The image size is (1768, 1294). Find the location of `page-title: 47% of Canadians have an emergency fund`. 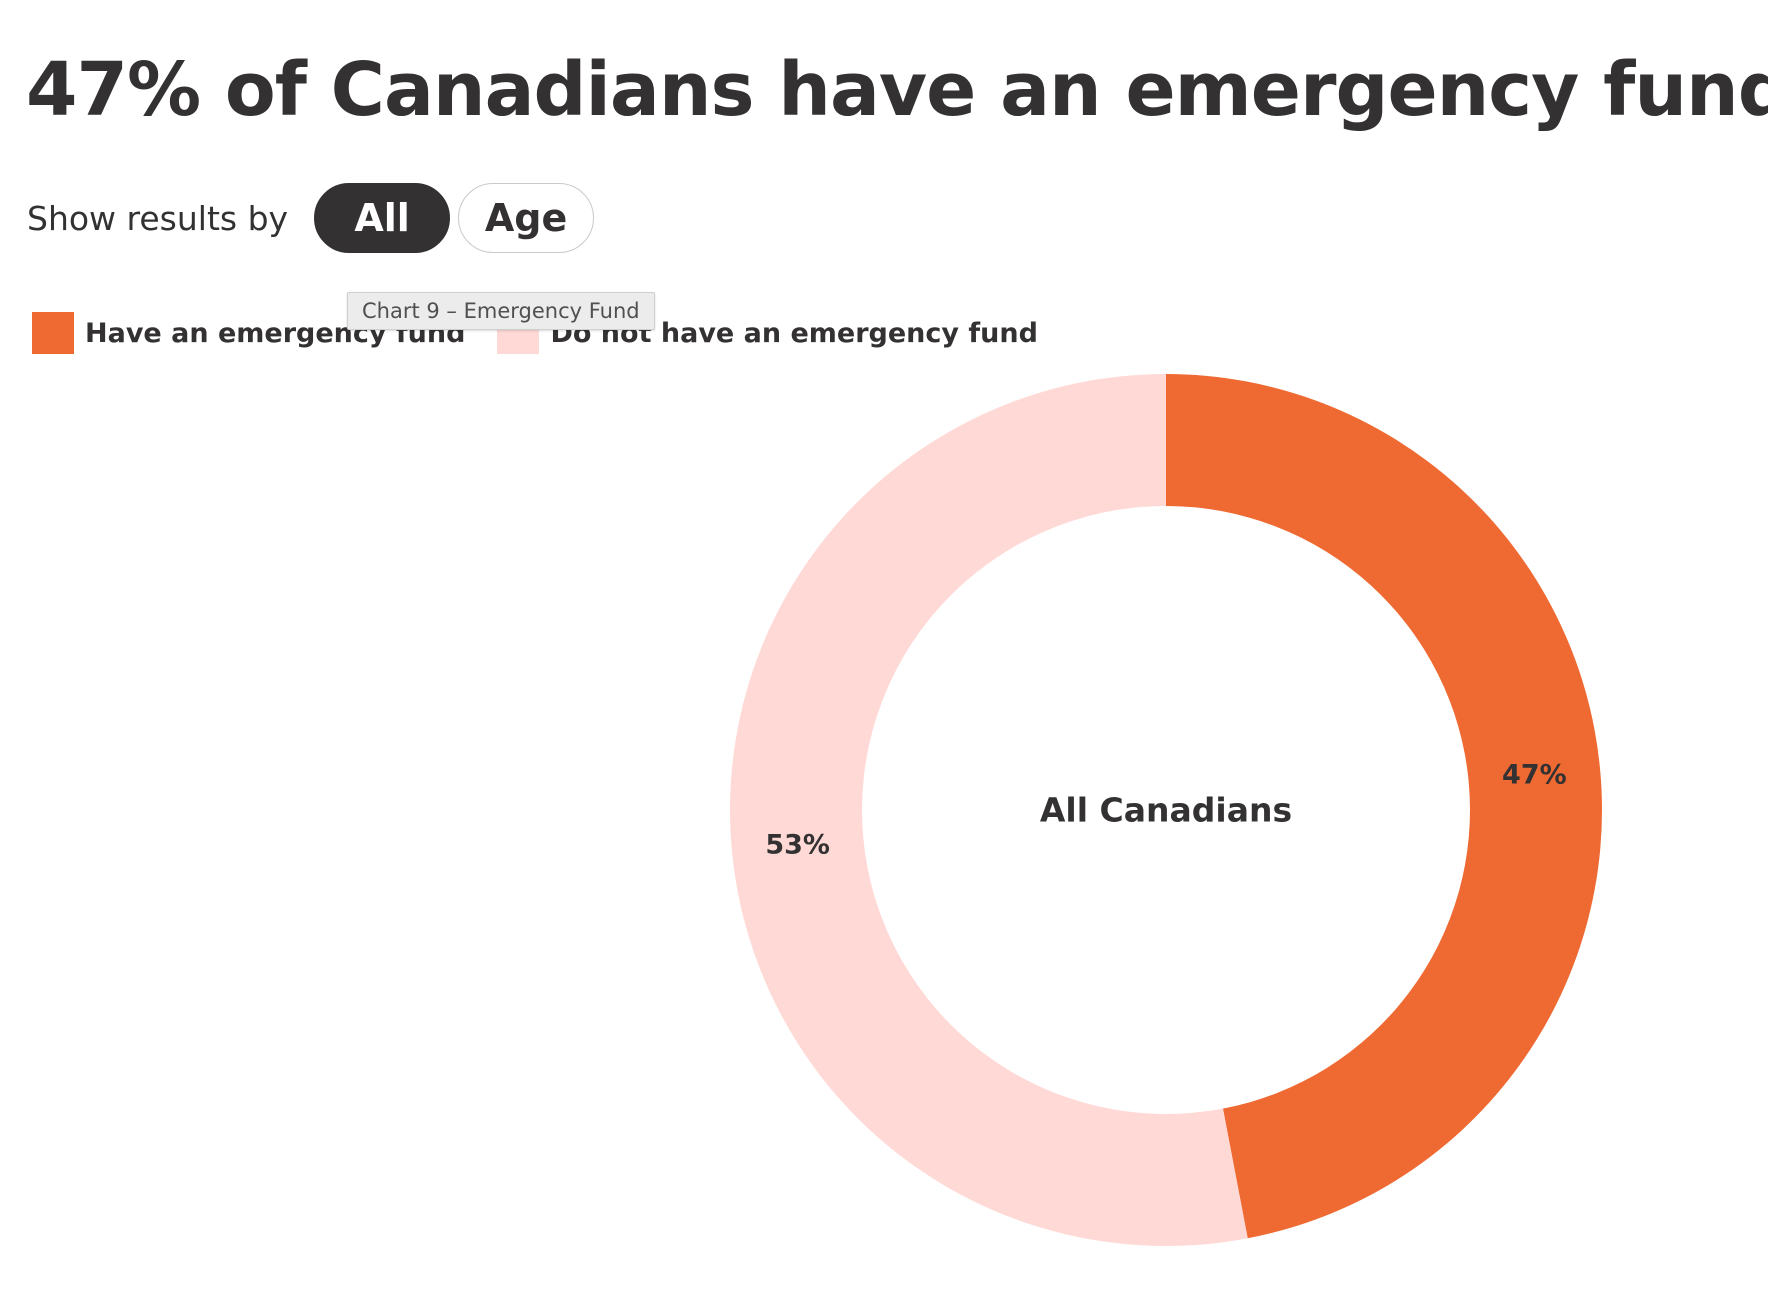

page-title: 47% of Canadians have an emergency fund is located at coordinates (897, 90).